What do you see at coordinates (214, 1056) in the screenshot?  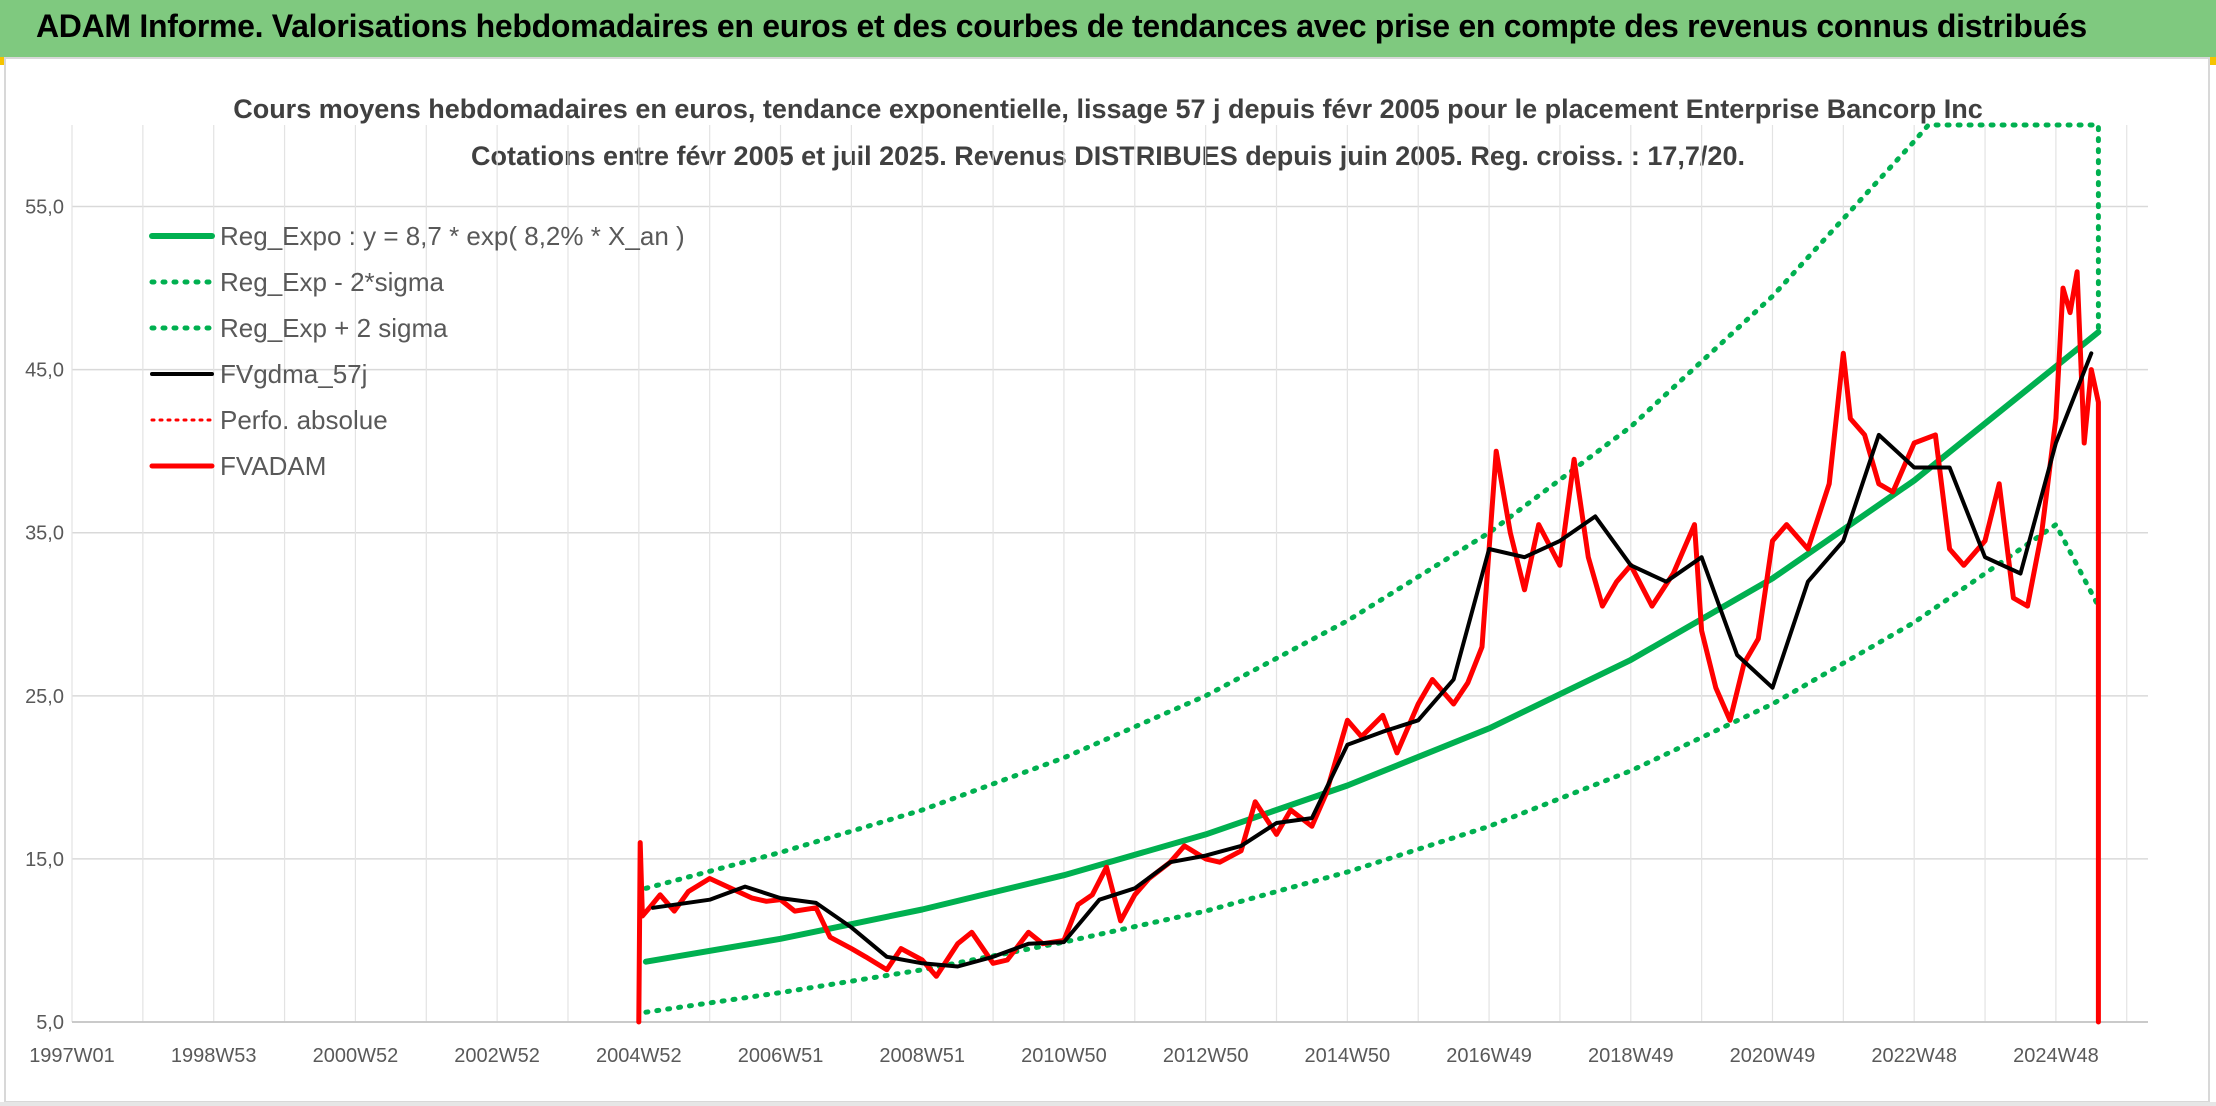 I see `x-tick-label: 1998W53` at bounding box center [214, 1056].